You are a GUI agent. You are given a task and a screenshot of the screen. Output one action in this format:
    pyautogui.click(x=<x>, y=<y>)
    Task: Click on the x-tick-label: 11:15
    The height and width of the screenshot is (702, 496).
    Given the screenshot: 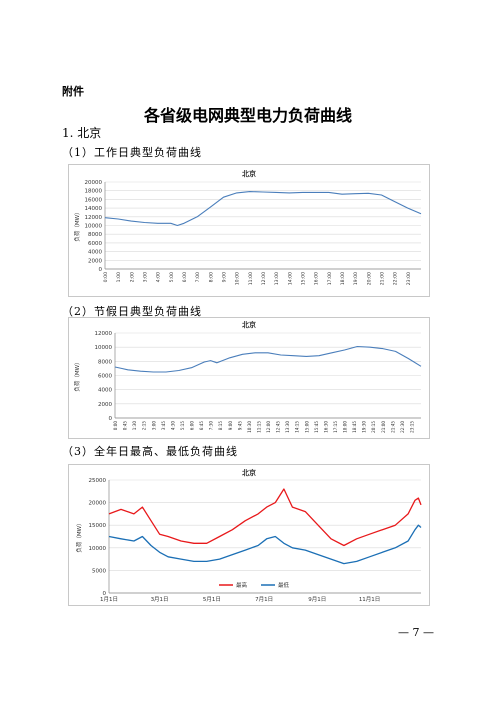 What is the action you would take?
    pyautogui.click(x=258, y=427)
    